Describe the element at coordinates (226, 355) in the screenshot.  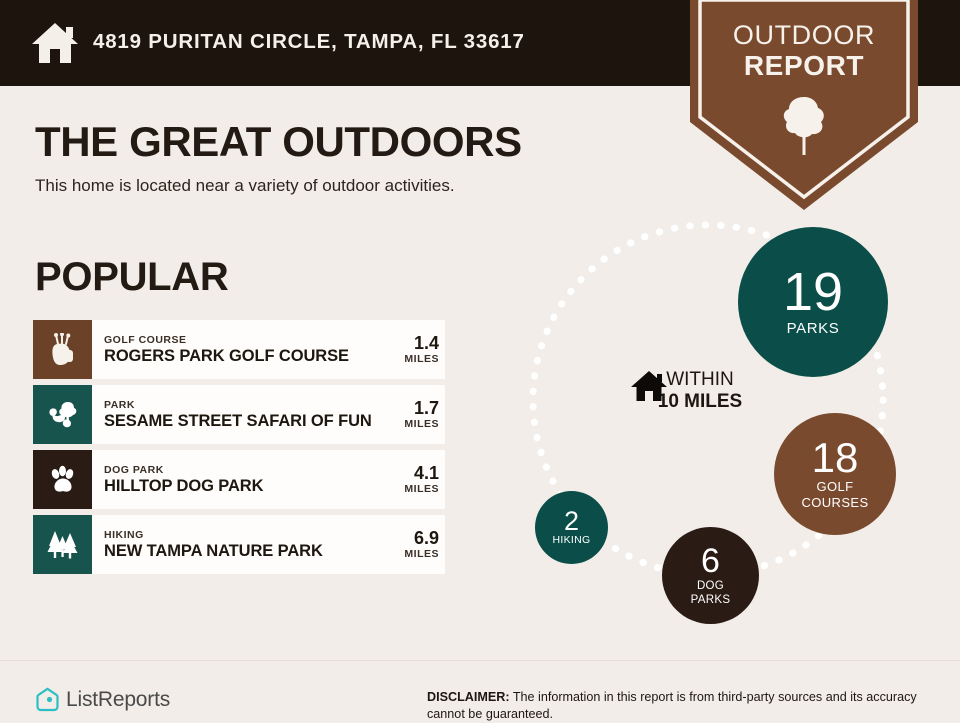
I see `list-item-name: ROGERS PARK GOLF COURSE` at that location.